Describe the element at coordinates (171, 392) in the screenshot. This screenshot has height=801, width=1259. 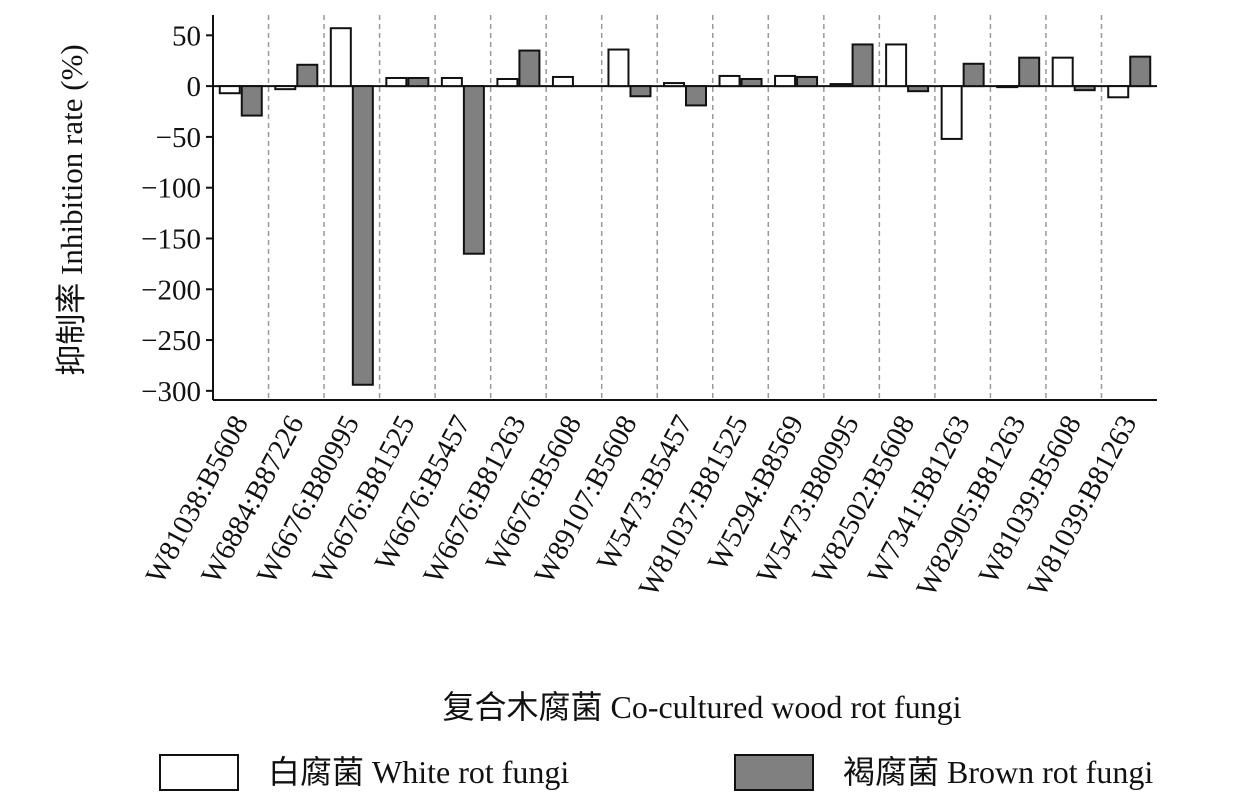
I see `y-tick-label: −300` at that location.